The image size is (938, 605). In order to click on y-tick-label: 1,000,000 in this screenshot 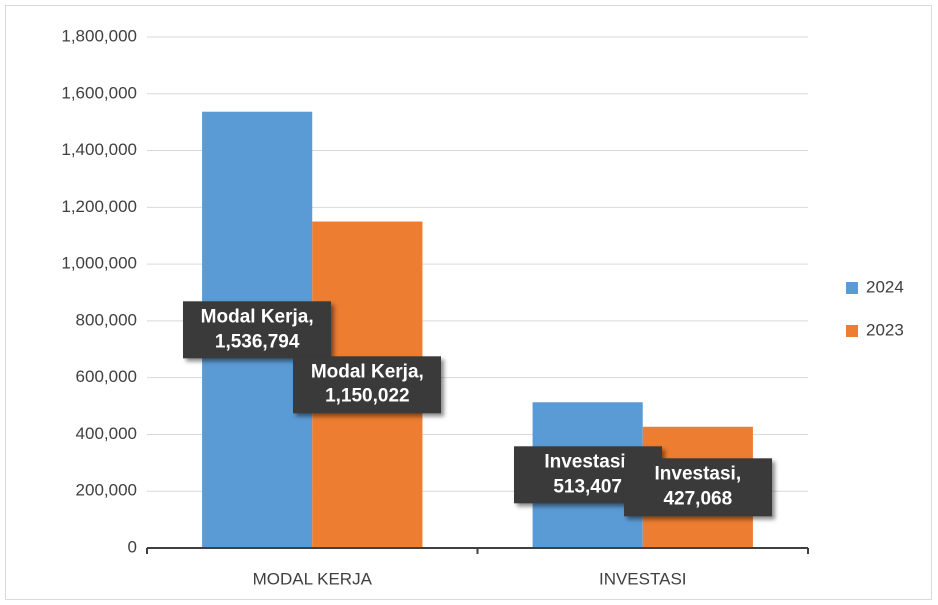, I will do `click(99, 263)`.